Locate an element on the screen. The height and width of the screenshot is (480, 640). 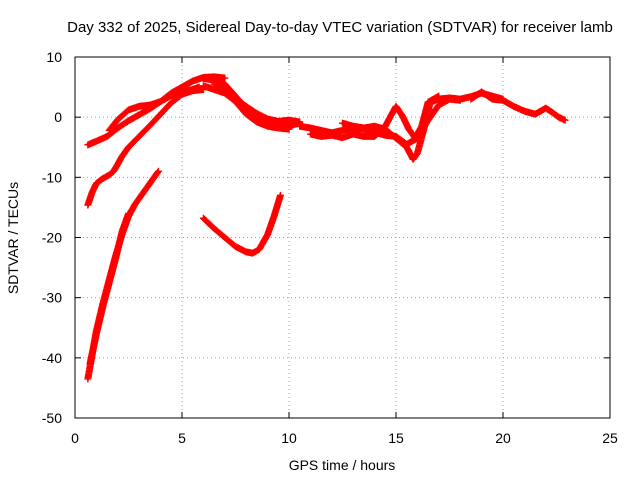
y-tick-label: -20 is located at coordinates (52, 238).